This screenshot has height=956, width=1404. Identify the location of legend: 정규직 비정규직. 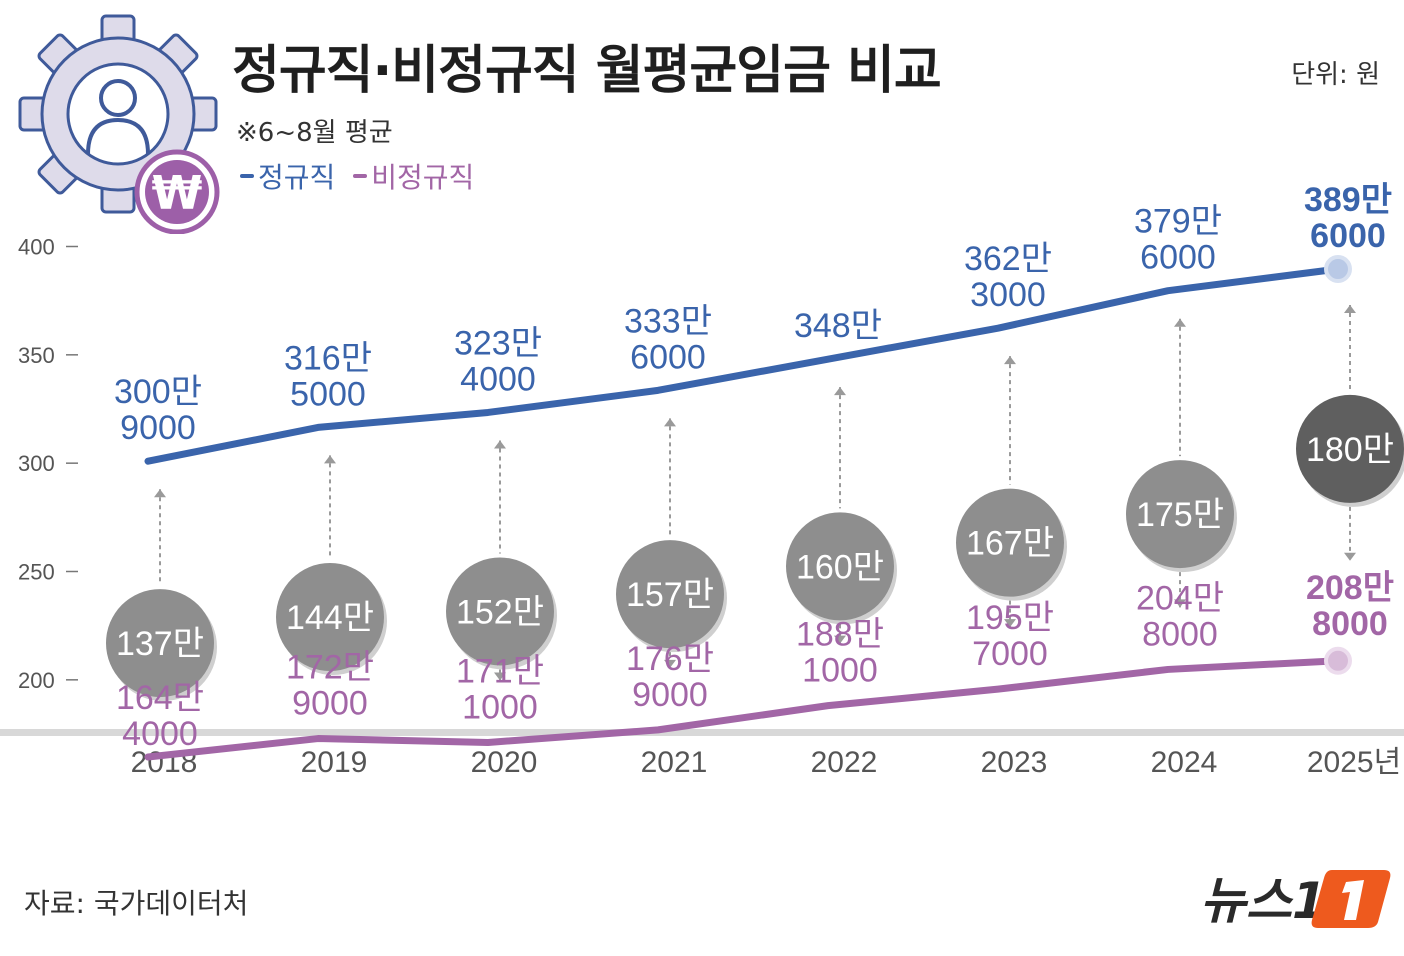
(357, 176).